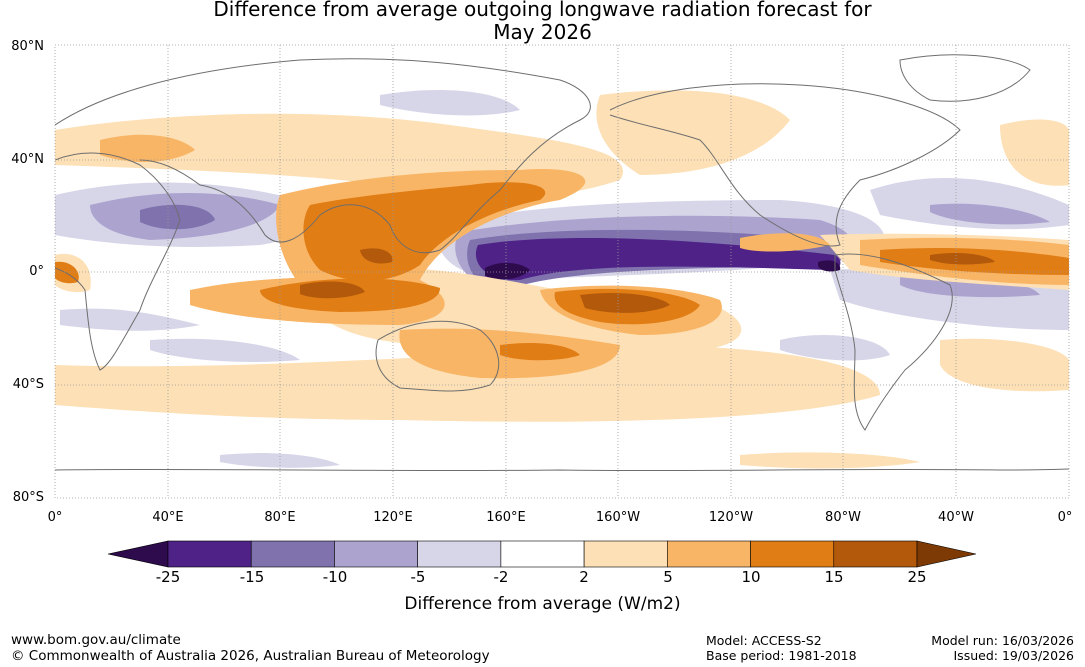  What do you see at coordinates (418, 577) in the screenshot?
I see `colorbar-tick: -5` at bounding box center [418, 577].